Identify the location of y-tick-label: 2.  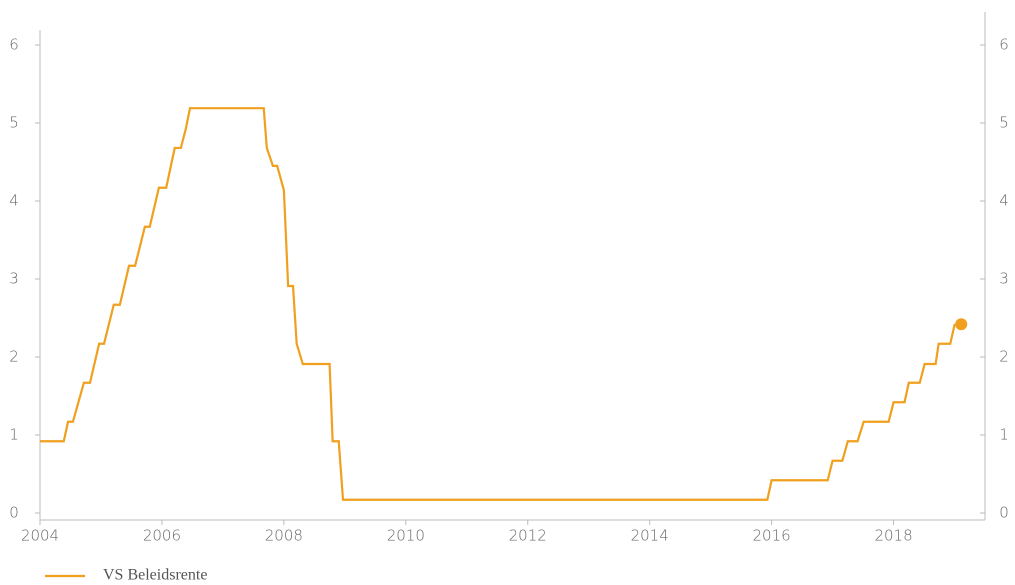
(14, 357).